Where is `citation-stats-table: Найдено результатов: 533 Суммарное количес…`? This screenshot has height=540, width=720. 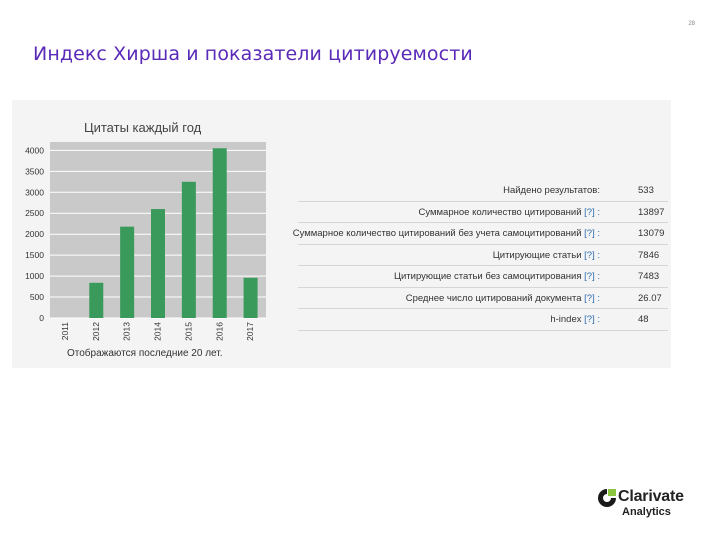
citation-stats-table: Найдено результатов: 533 Суммарное количес… is located at coordinates (480, 255).